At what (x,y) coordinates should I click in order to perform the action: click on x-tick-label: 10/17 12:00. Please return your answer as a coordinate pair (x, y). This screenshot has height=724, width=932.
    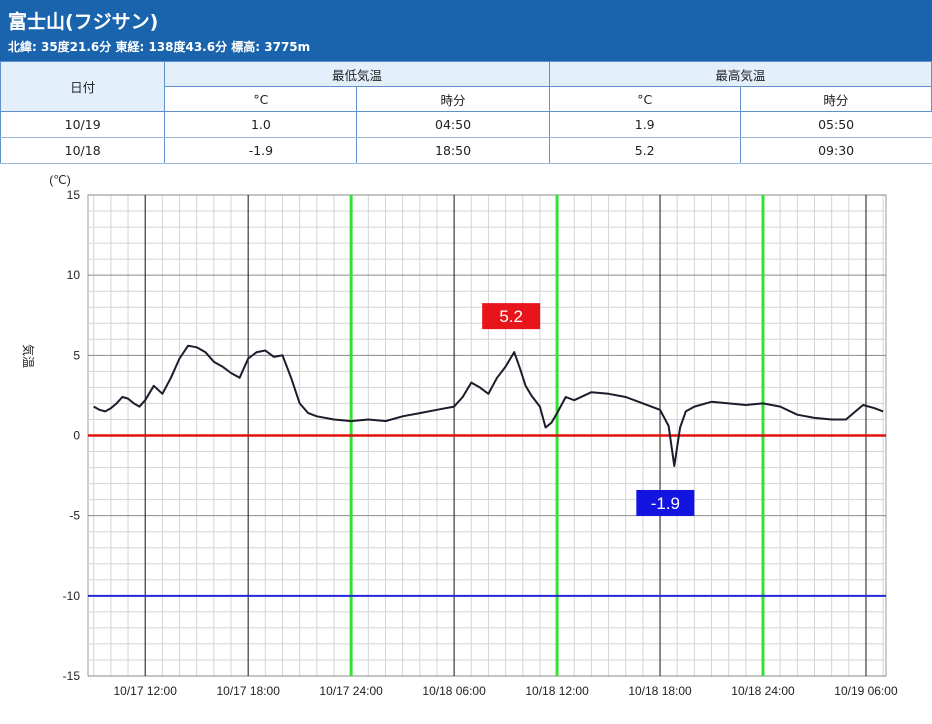
    Looking at the image, I should click on (146, 691).